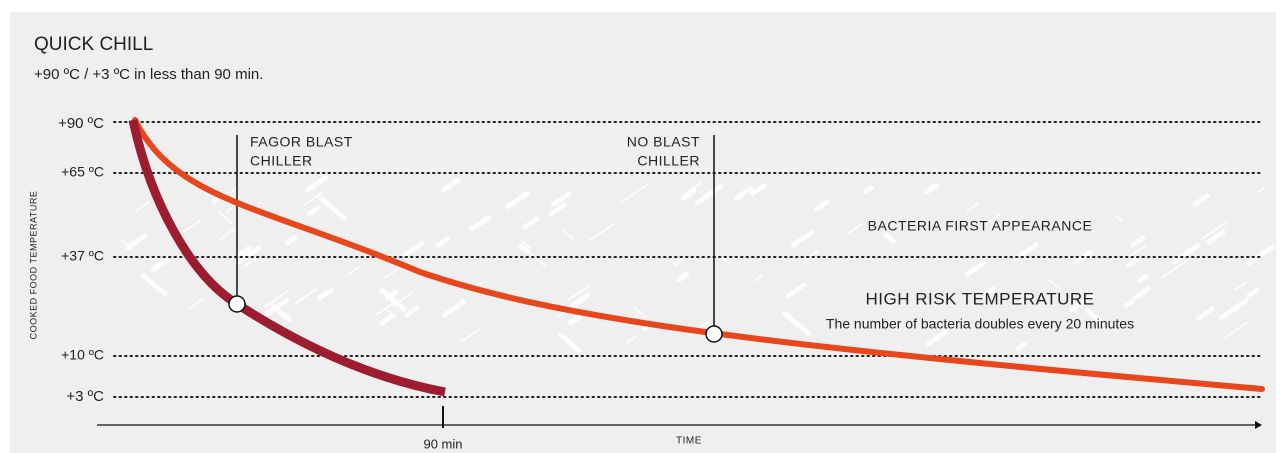 The image size is (1284, 453). I want to click on y-title: COOKED FOOD TEMPERATURE, so click(33, 265).